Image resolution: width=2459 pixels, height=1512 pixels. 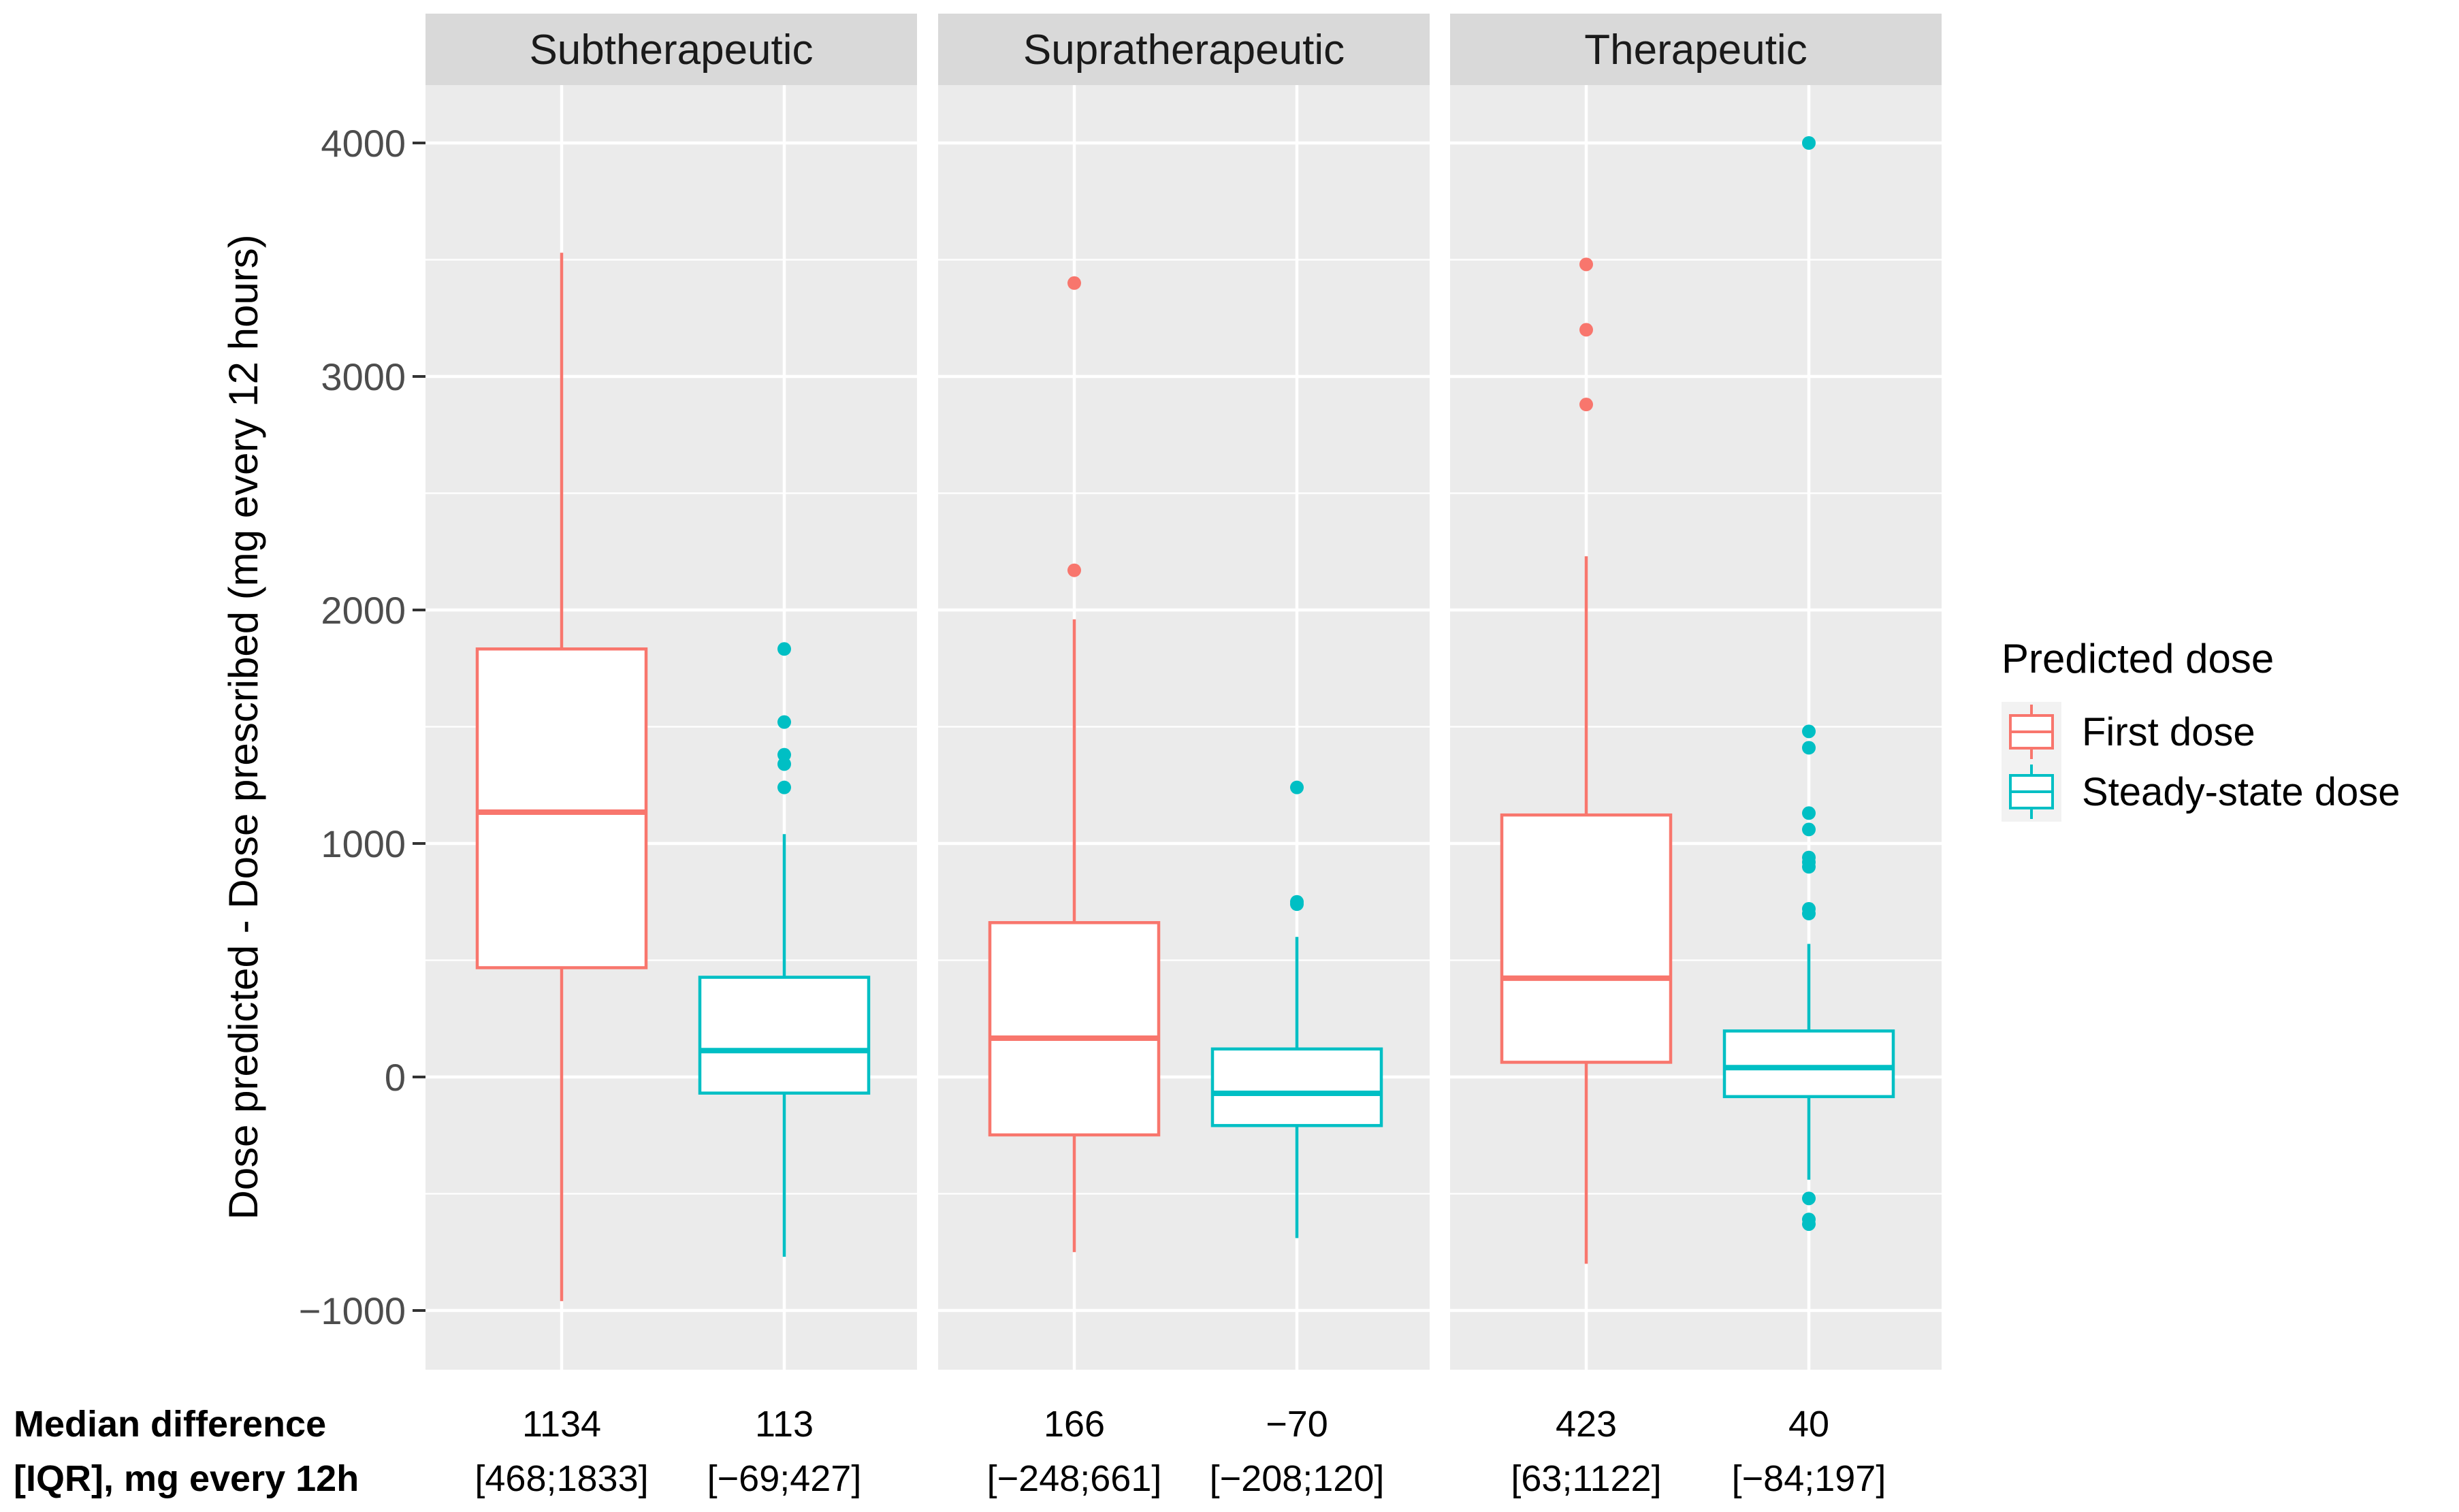 What do you see at coordinates (362, 727) in the screenshot?
I see `y-axis: −1000 0 1000 2000 3000 4000` at bounding box center [362, 727].